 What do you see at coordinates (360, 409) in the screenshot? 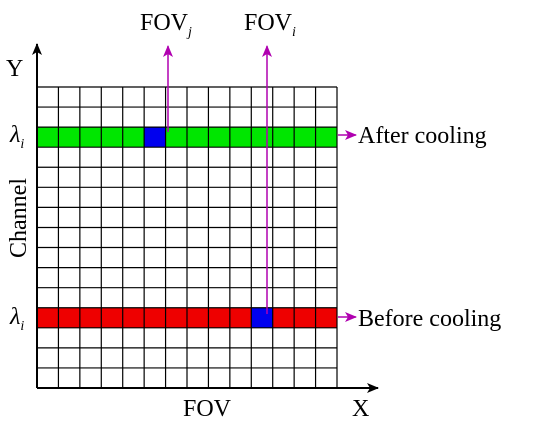
I see `x-axis-label: X` at bounding box center [360, 409].